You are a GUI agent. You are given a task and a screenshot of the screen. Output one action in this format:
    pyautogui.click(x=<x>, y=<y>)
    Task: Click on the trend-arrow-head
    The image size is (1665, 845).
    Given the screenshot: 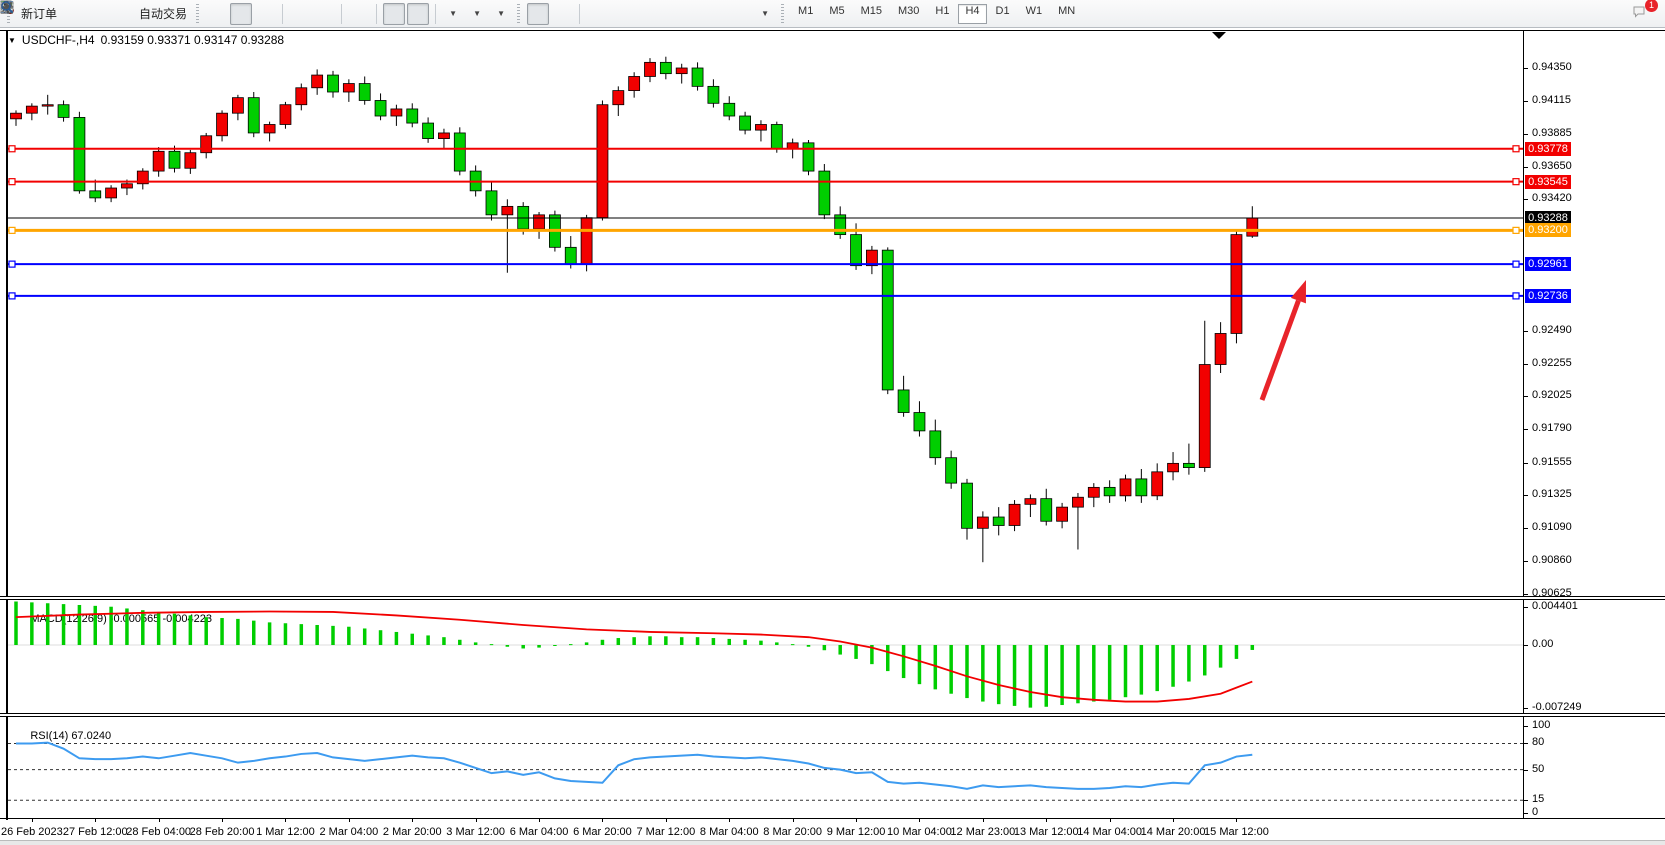 What is the action you would take?
    pyautogui.click(x=1298, y=292)
    